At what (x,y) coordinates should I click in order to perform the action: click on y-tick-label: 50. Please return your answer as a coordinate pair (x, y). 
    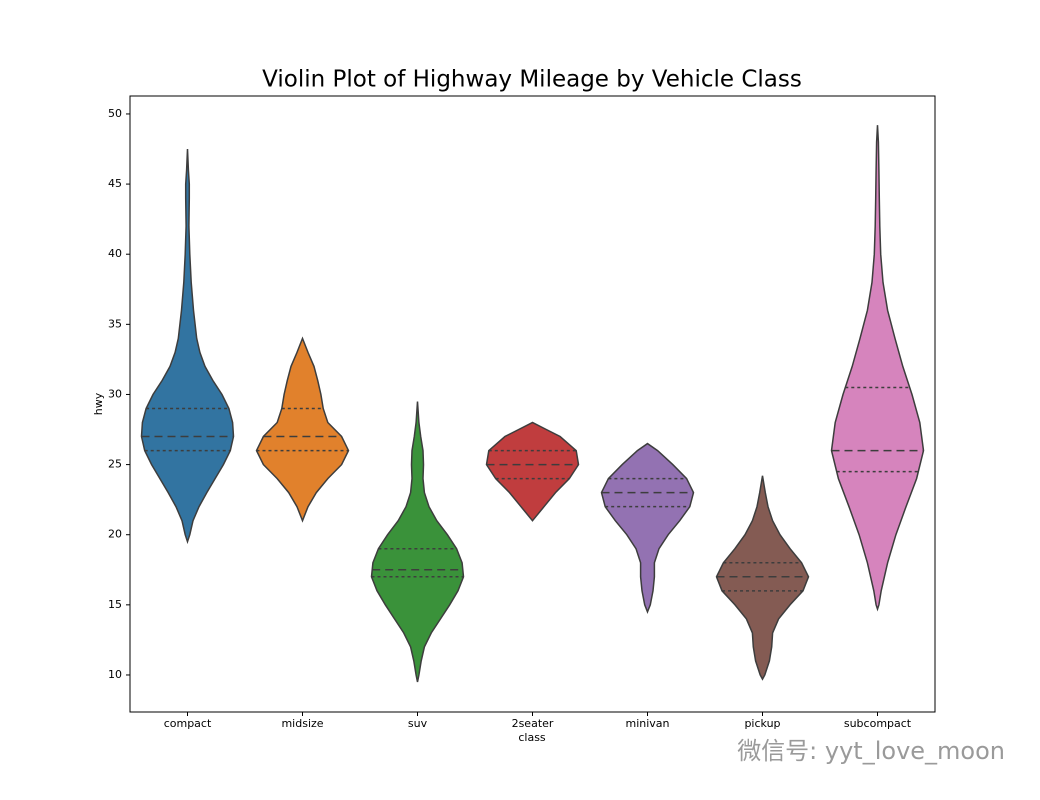
    Looking at the image, I should click on (115, 113).